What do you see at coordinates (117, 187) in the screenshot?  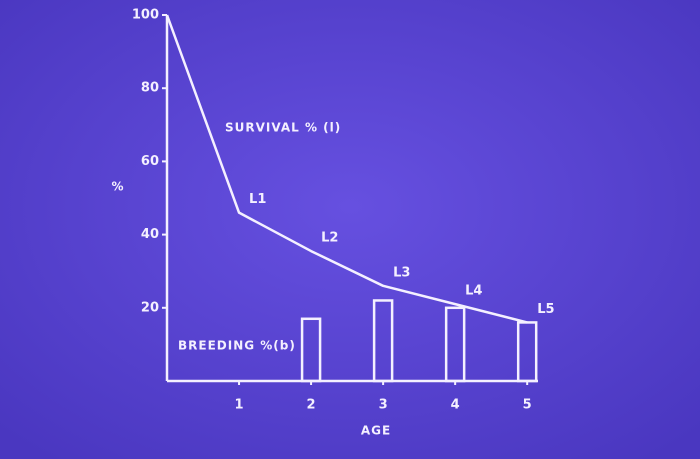 I see `y-axis-label: %` at bounding box center [117, 187].